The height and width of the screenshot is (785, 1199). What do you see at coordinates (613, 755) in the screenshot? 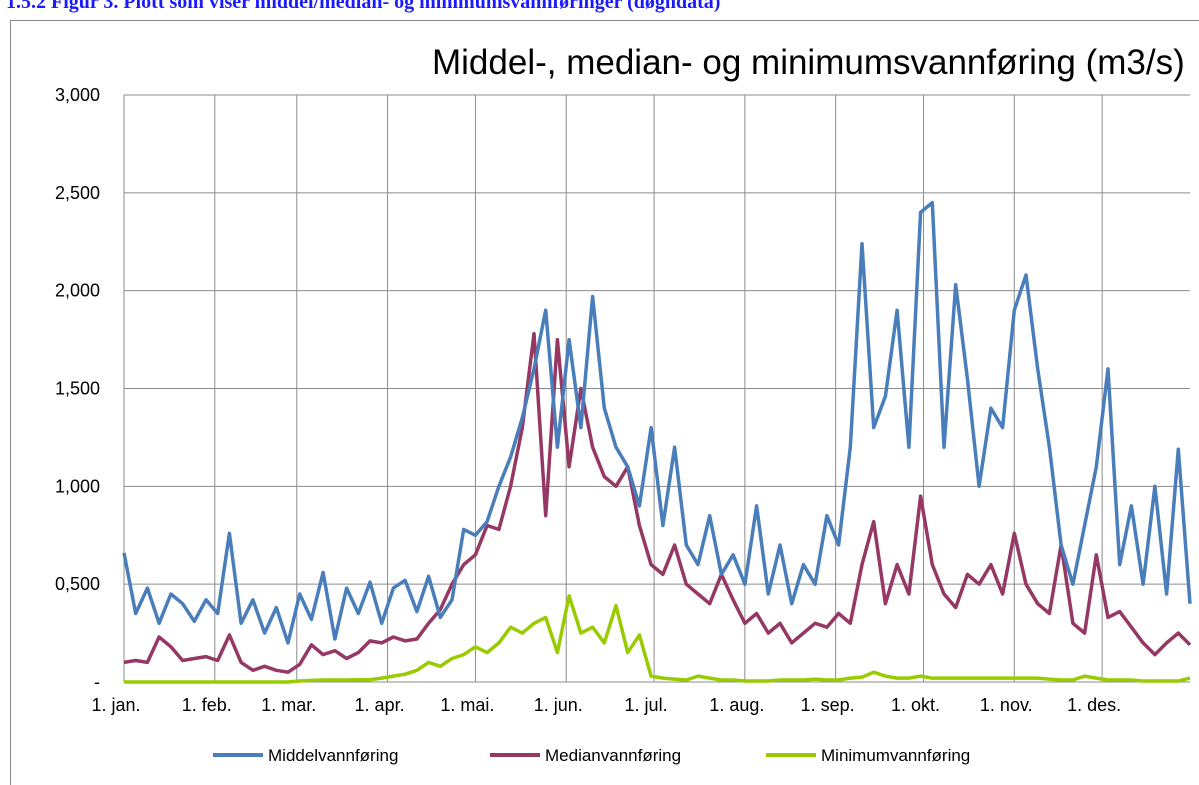
I see `legend-label: Medianvannføring` at bounding box center [613, 755].